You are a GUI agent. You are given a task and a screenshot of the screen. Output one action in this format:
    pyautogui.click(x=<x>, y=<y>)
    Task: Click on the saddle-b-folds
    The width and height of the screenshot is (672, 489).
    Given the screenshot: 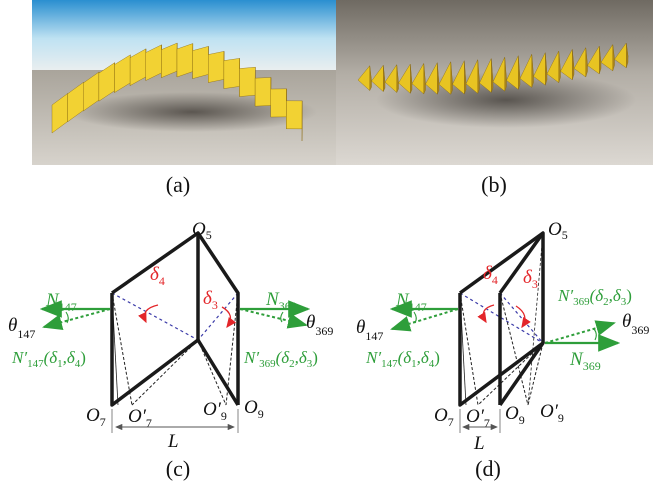 What is the action you would take?
    pyautogui.click(x=493, y=68)
    